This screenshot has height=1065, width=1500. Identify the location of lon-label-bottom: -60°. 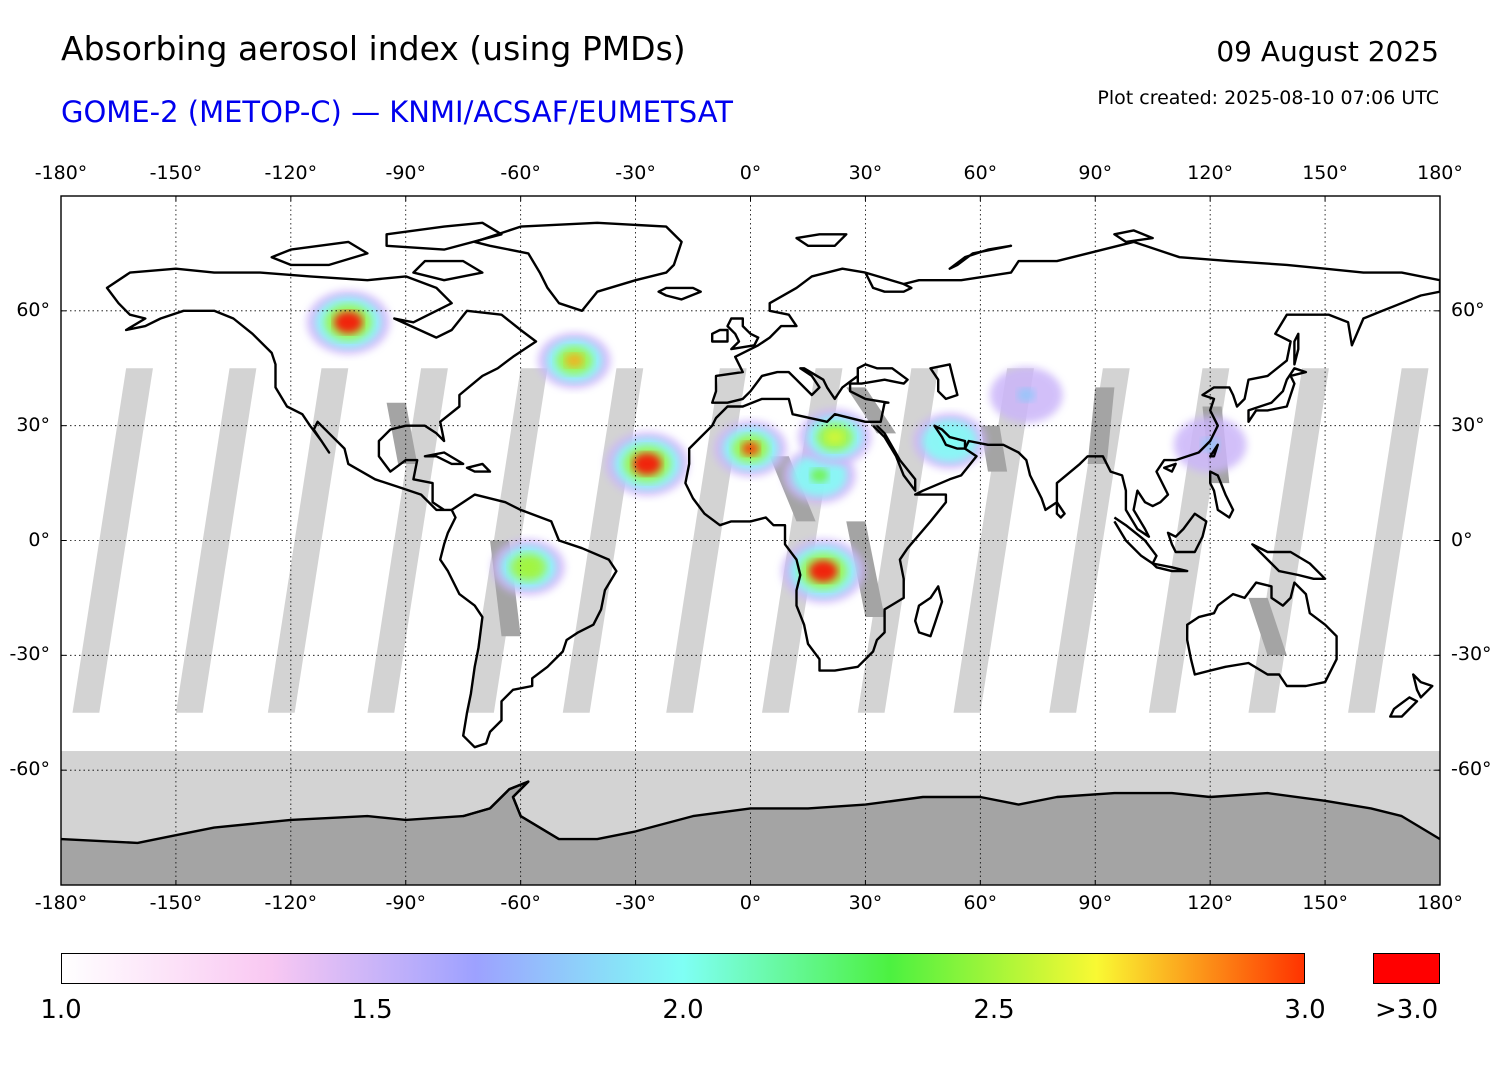
(520, 903).